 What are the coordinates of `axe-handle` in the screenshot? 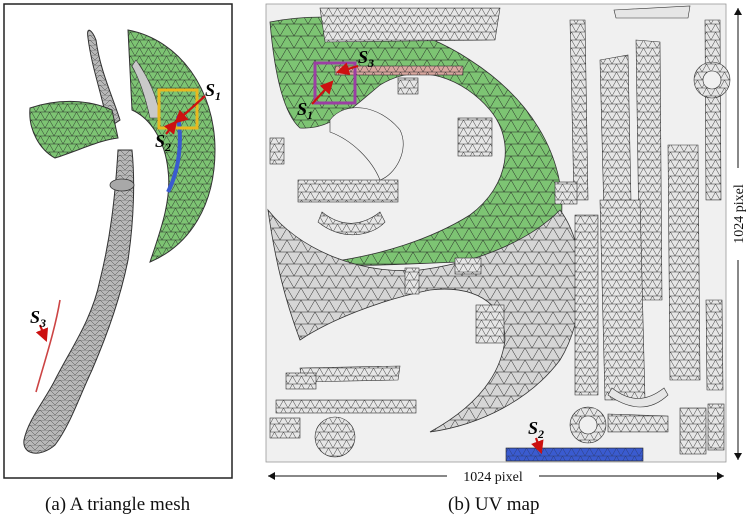 It's located at (79, 301).